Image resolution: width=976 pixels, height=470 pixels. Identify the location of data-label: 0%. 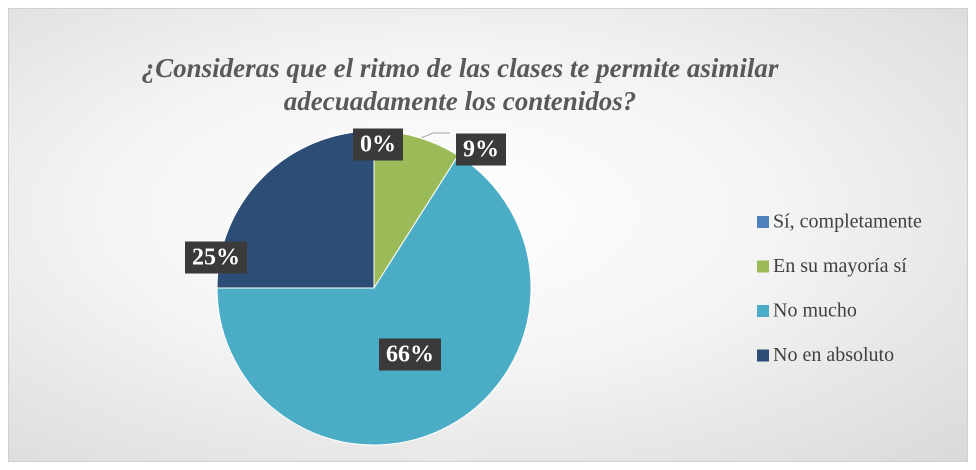
(378, 145).